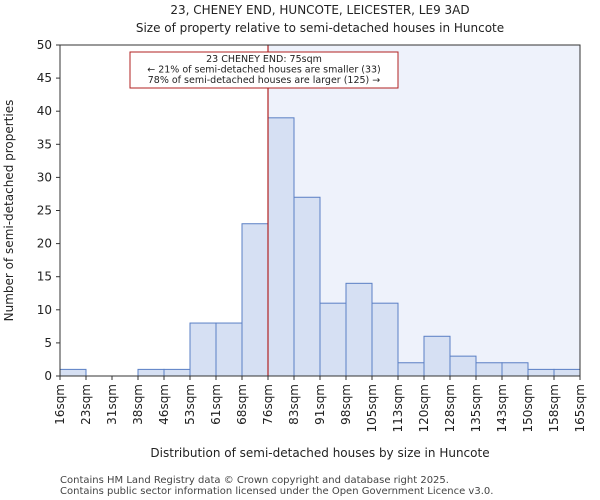 The image size is (600, 500). What do you see at coordinates (333, 339) in the screenshot?
I see `bar-91sqm` at bounding box center [333, 339].